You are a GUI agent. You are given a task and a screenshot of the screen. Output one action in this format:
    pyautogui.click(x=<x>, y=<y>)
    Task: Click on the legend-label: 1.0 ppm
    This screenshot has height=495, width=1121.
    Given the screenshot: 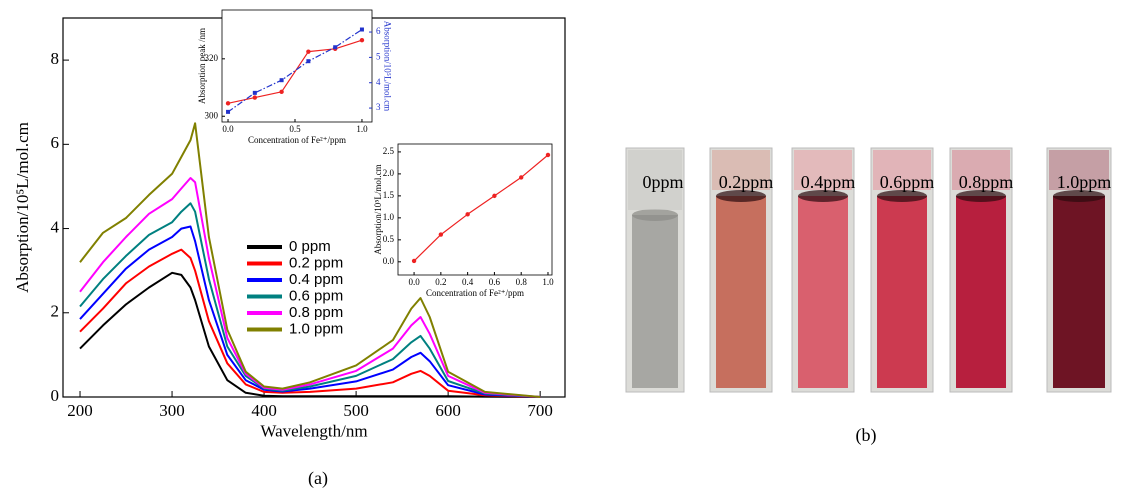 What is the action you would take?
    pyautogui.click(x=316, y=328)
    